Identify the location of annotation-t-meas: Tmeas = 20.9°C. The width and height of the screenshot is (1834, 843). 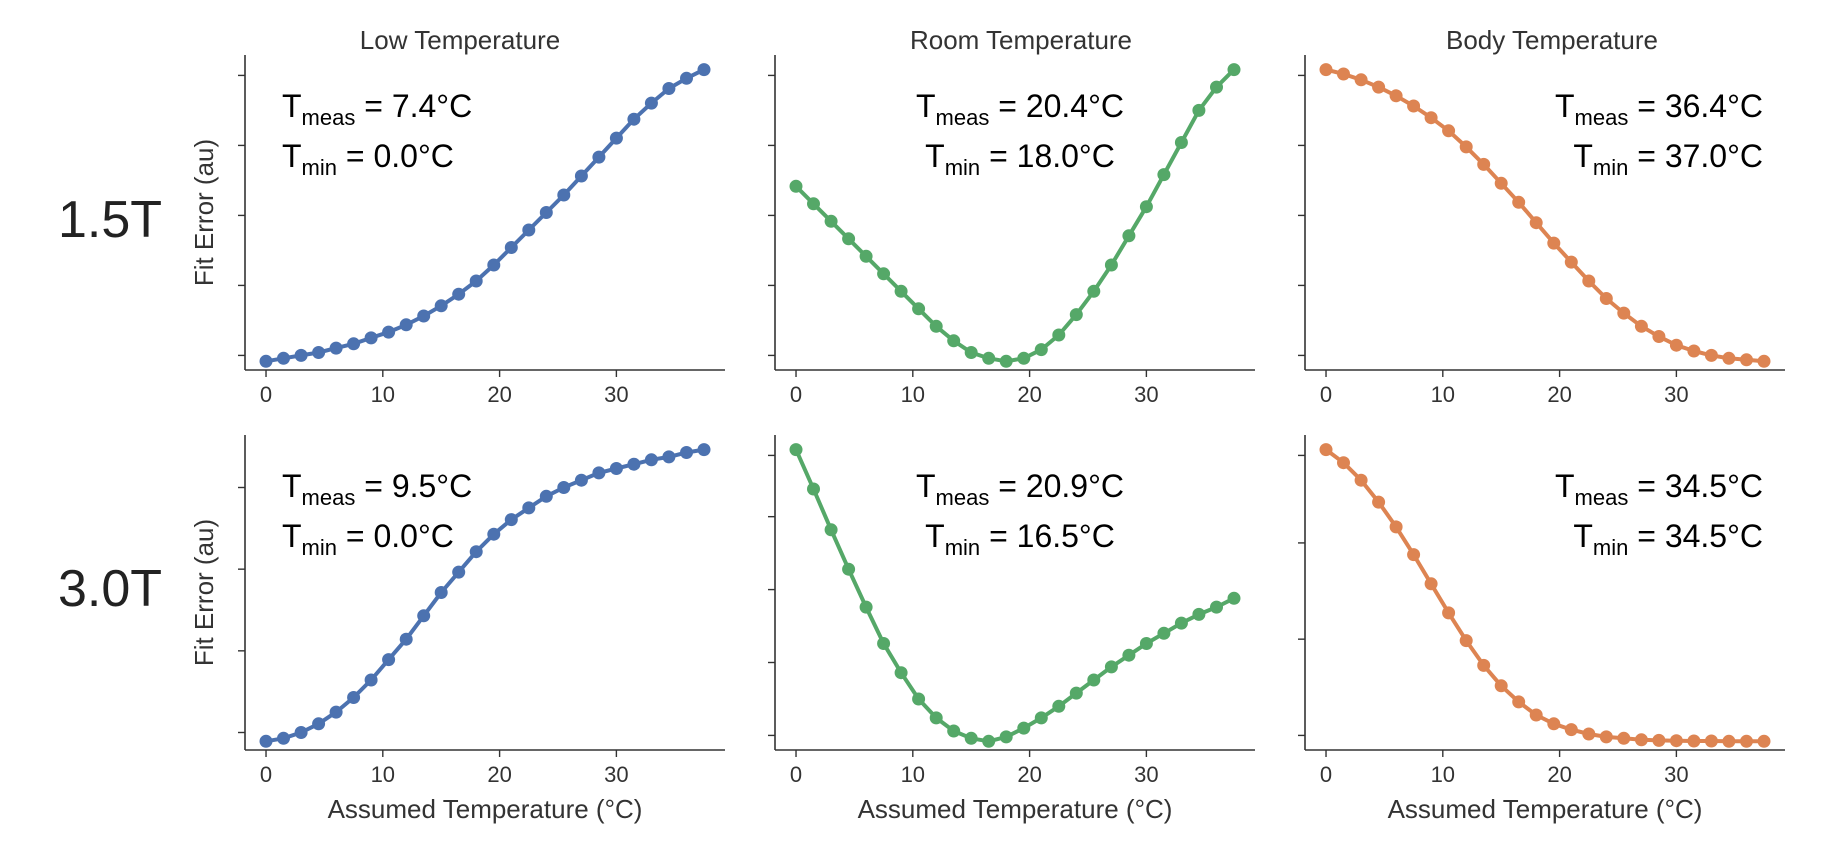
(1020, 489).